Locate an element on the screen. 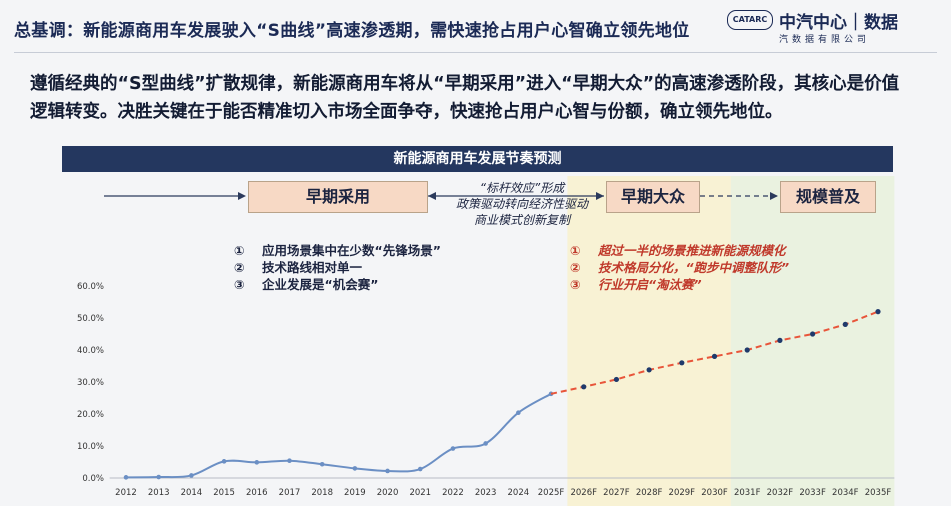 This screenshot has height=506, width=951. page-title: 总基调：新能源商用车发展驶入“S曲线”高速渗透期，需快速抢占用户心智确立领先地位 is located at coordinates (352, 31).